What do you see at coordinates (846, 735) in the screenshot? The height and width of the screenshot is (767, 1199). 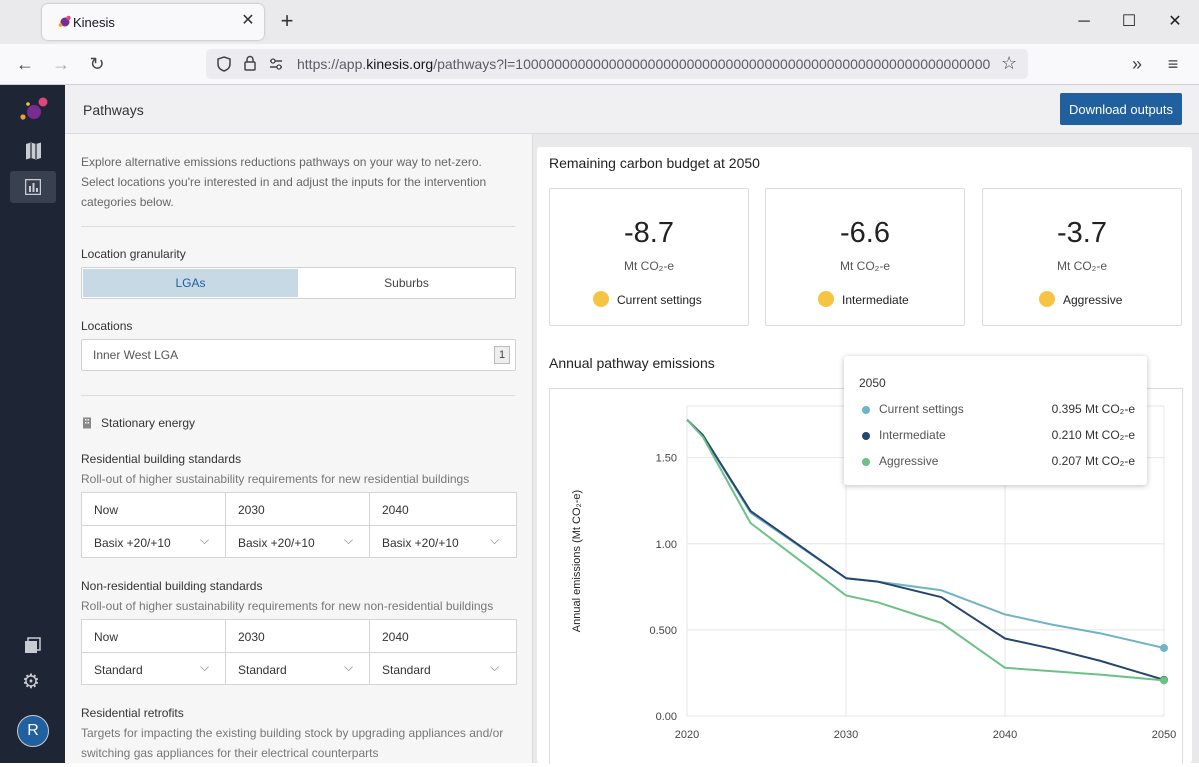 I see `x-tick-label: 2030` at bounding box center [846, 735].